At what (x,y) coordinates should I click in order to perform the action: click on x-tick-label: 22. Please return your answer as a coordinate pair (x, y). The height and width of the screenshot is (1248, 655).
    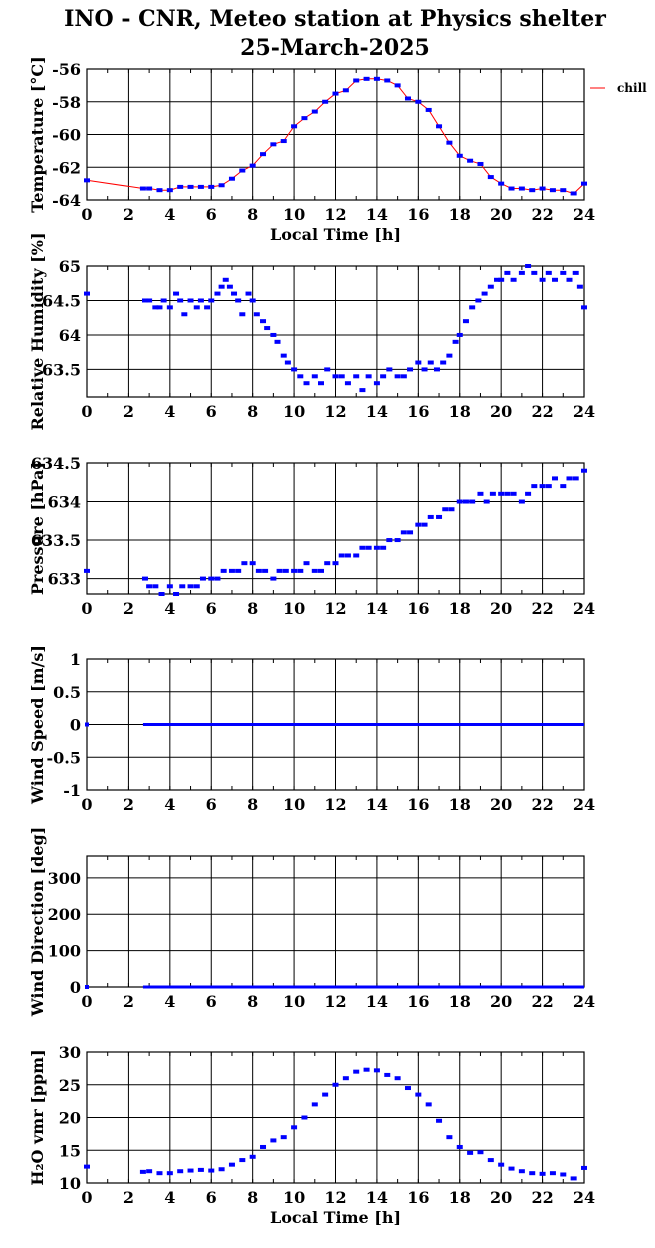
    Looking at the image, I should click on (542, 1197).